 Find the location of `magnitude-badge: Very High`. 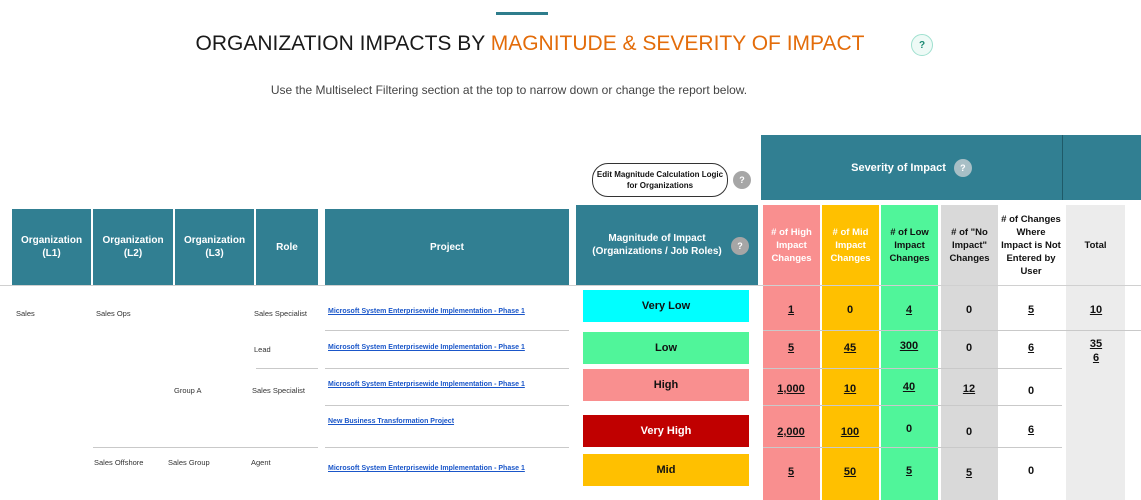

magnitude-badge: Very High is located at coordinates (666, 431).